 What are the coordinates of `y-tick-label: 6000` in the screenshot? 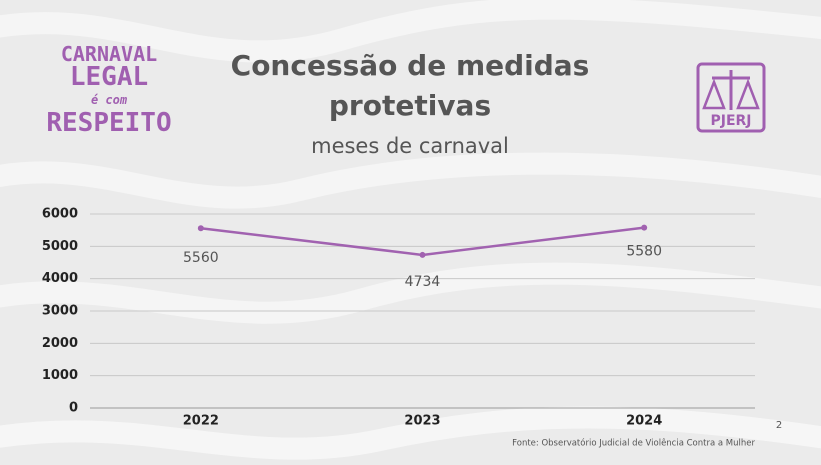 It's located at (60, 214).